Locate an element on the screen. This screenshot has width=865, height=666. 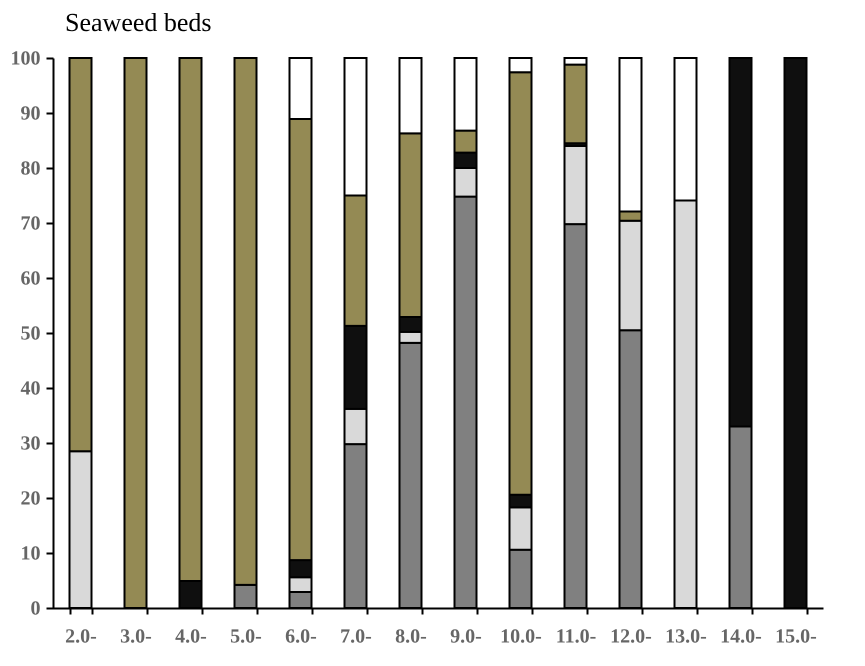
x-tick-label: 13.0- is located at coordinates (686, 637).